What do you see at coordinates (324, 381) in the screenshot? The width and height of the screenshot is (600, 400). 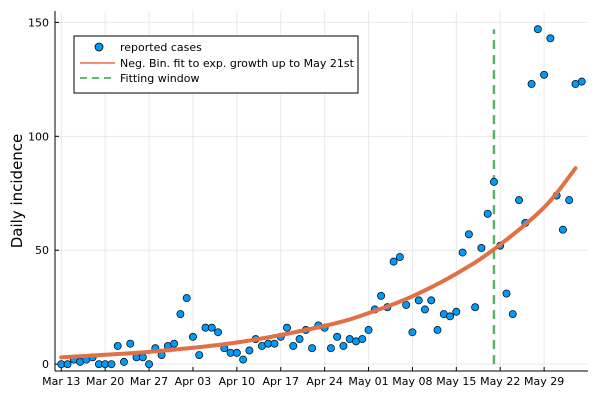 I see `x-tick-label: Apr 24` at bounding box center [324, 381].